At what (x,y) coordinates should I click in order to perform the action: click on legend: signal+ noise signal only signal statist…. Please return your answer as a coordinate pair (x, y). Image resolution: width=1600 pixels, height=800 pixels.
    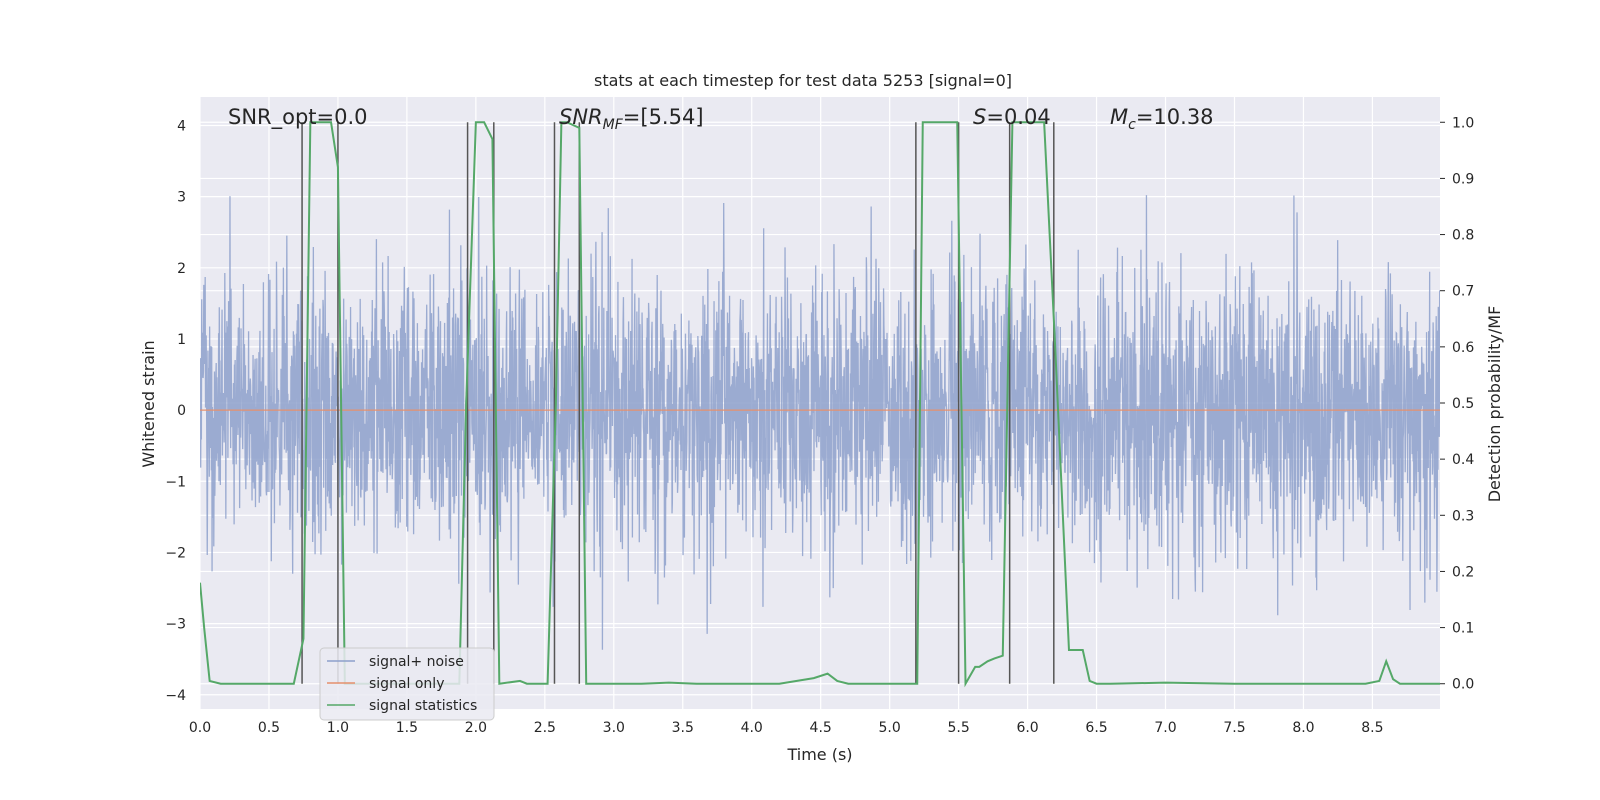
    Looking at the image, I should click on (407, 684).